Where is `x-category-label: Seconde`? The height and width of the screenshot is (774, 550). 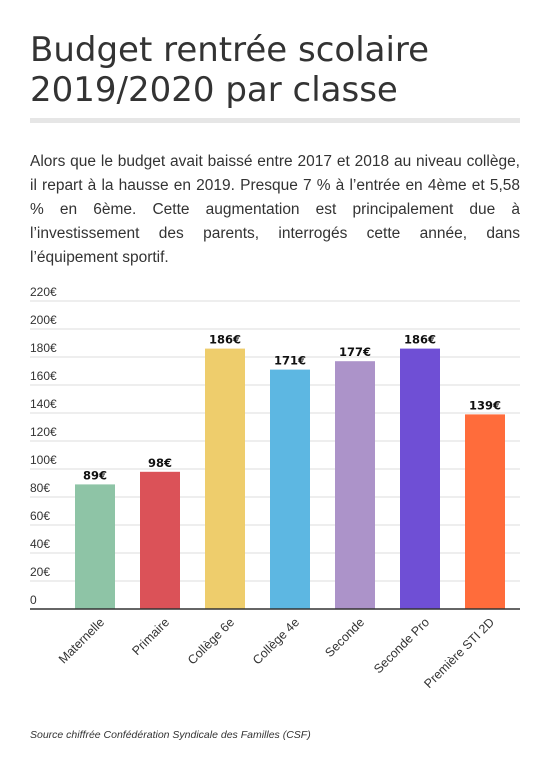
x-category-label: Seconde is located at coordinates (344, 637).